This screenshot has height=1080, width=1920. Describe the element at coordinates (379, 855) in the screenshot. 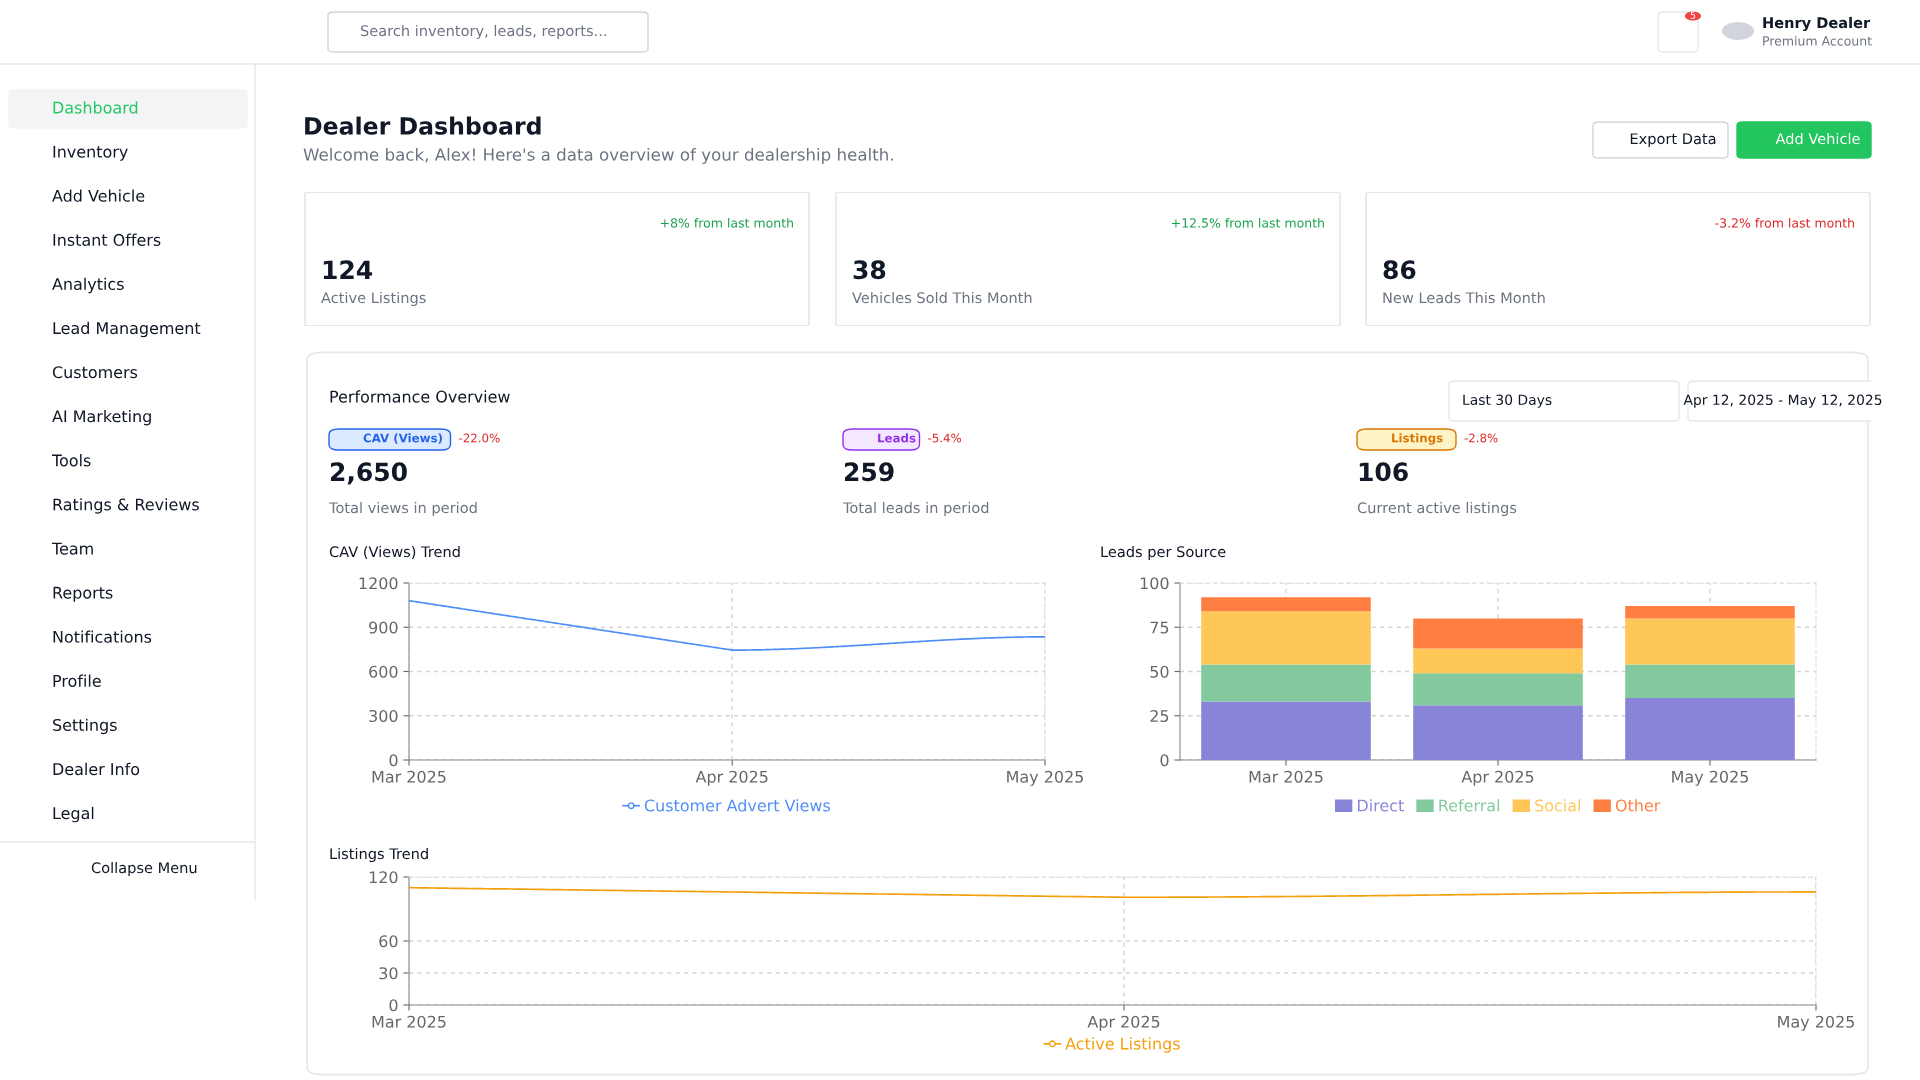

I see `chart-title: Listings Trend` at that location.